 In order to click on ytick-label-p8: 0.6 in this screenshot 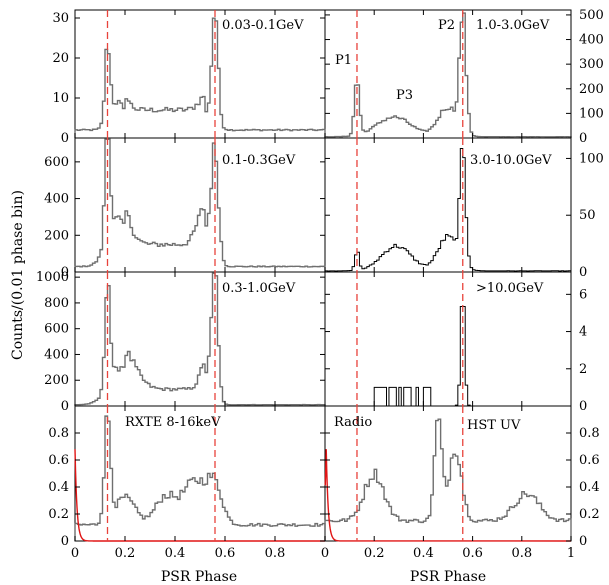, I will do `click(589, 460)`.